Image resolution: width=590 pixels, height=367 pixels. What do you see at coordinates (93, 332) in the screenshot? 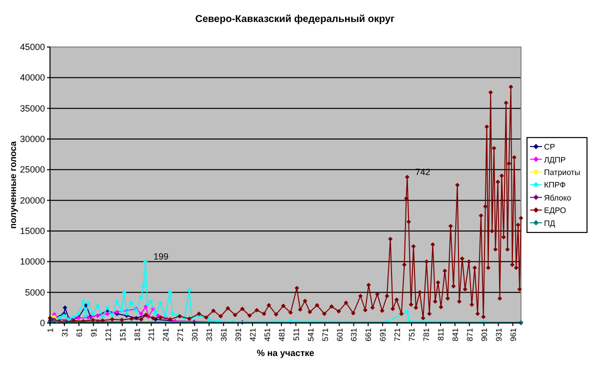
I see `x-tick-label: 91` at bounding box center [93, 332].